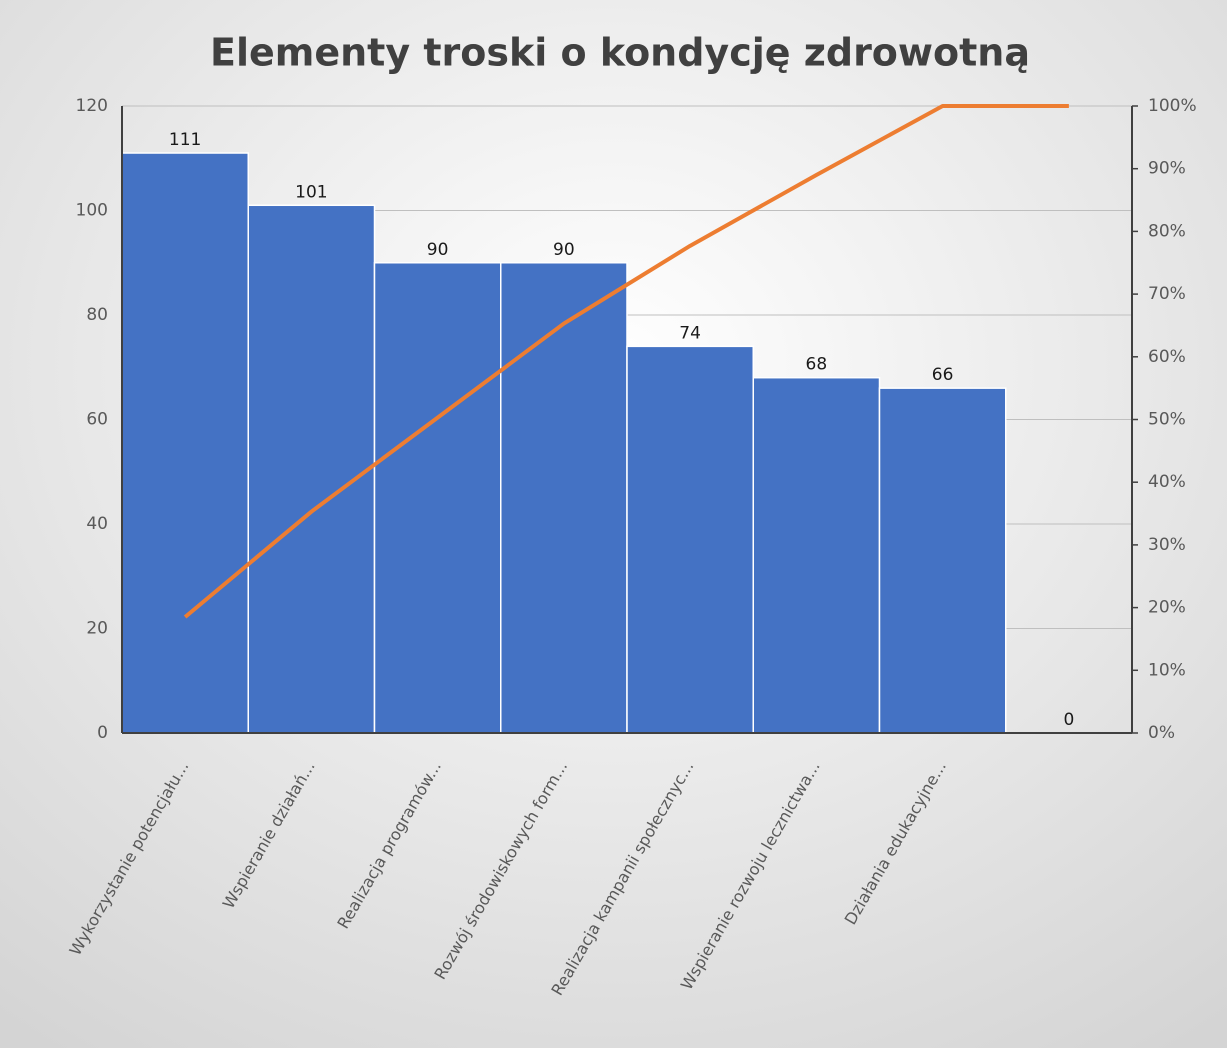 The height and width of the screenshot is (1053, 1227). Describe the element at coordinates (92, 211) in the screenshot. I see `y-tick-label: 100` at that location.